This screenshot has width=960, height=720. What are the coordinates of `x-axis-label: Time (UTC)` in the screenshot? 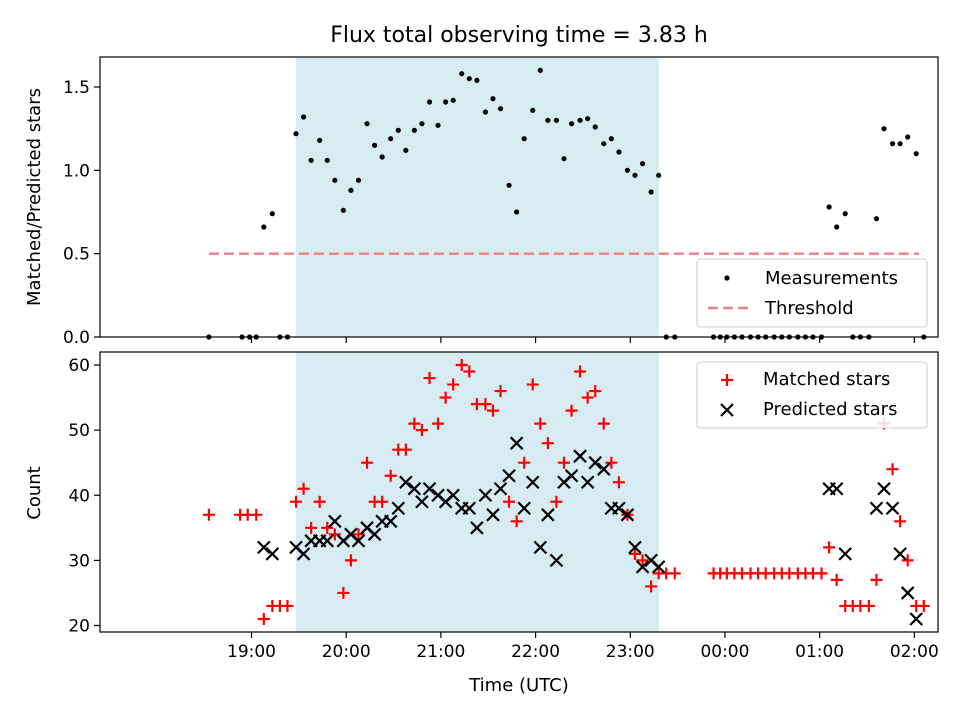 It's located at (518, 685).